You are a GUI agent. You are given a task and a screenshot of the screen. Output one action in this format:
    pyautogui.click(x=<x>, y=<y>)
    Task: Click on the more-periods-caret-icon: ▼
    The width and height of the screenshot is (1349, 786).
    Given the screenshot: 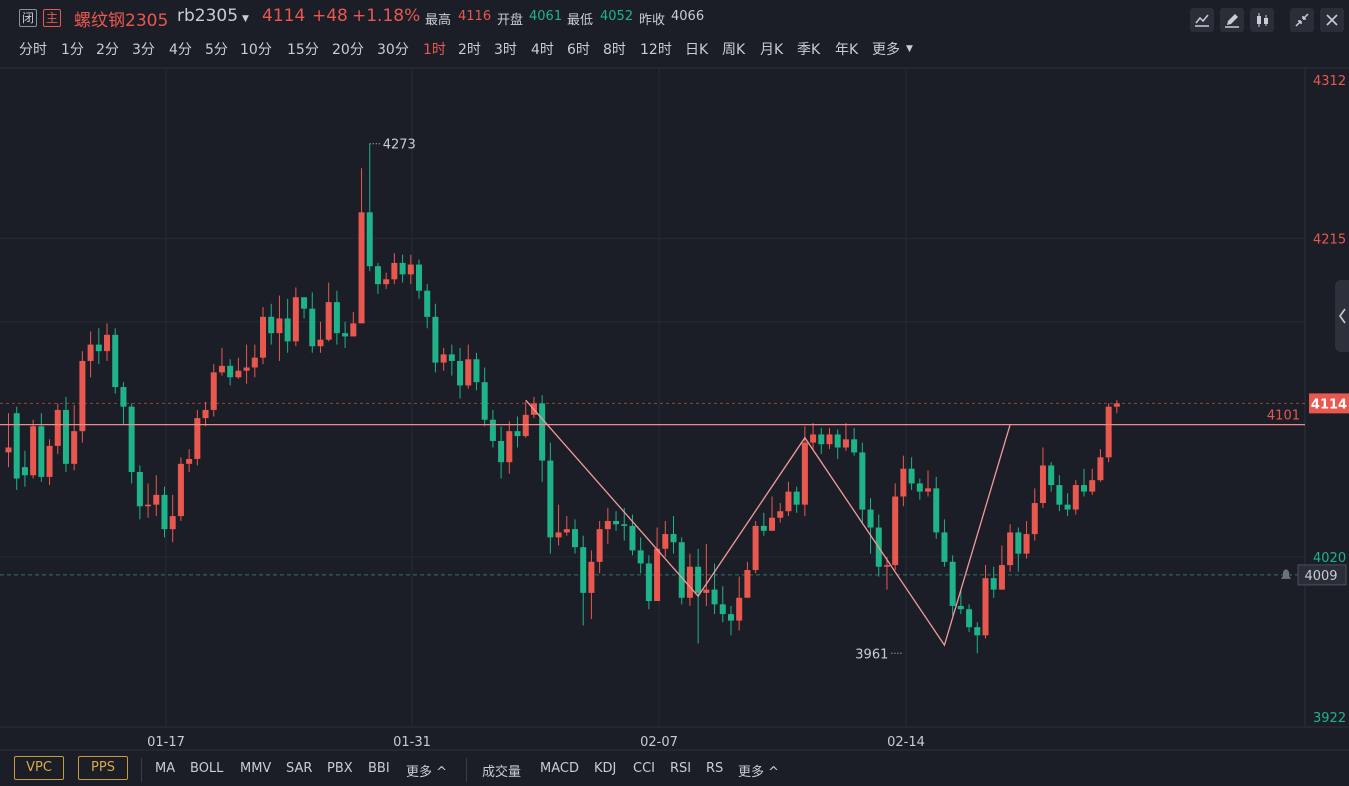 What is the action you would take?
    pyautogui.click(x=909, y=49)
    